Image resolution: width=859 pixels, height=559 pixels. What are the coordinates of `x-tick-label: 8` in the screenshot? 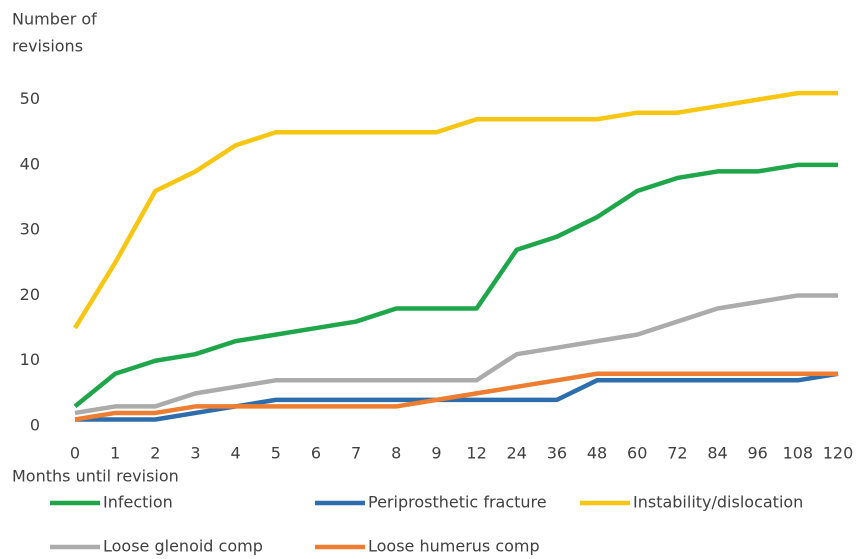 It's located at (396, 453).